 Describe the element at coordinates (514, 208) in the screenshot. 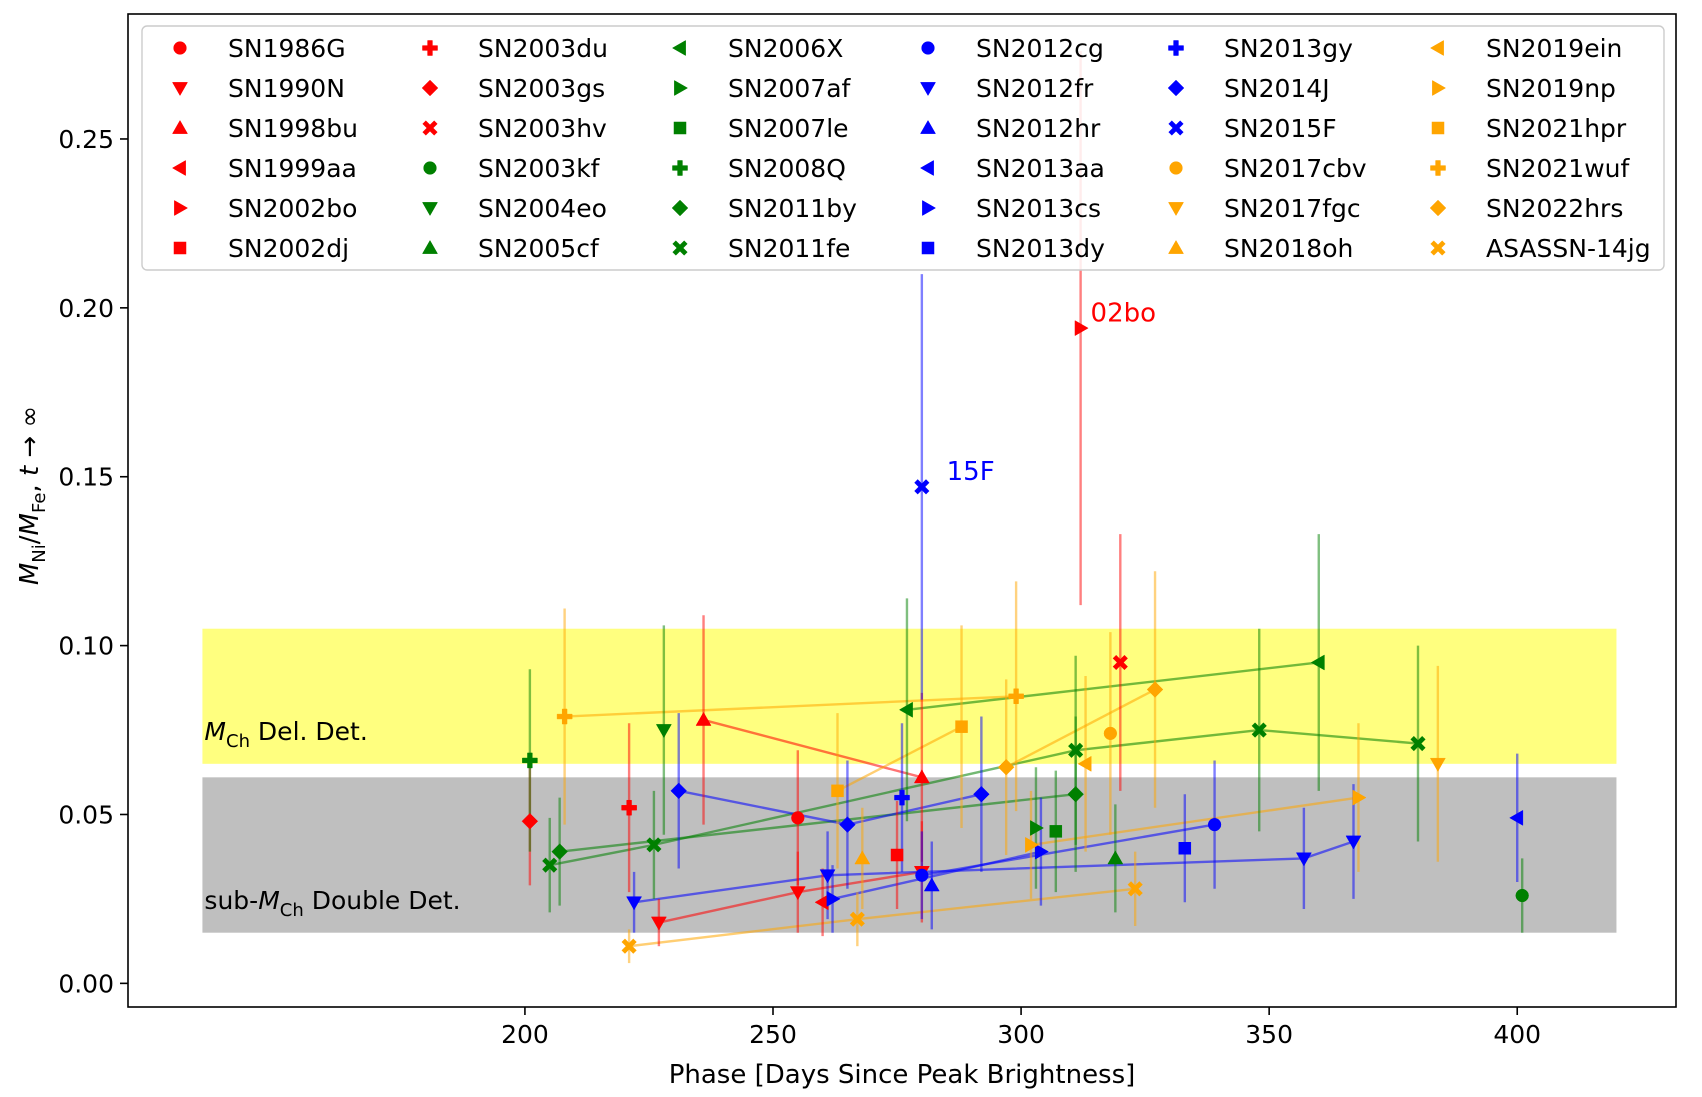

I see `legend-item-sn2004eo: SN2004eo` at that location.